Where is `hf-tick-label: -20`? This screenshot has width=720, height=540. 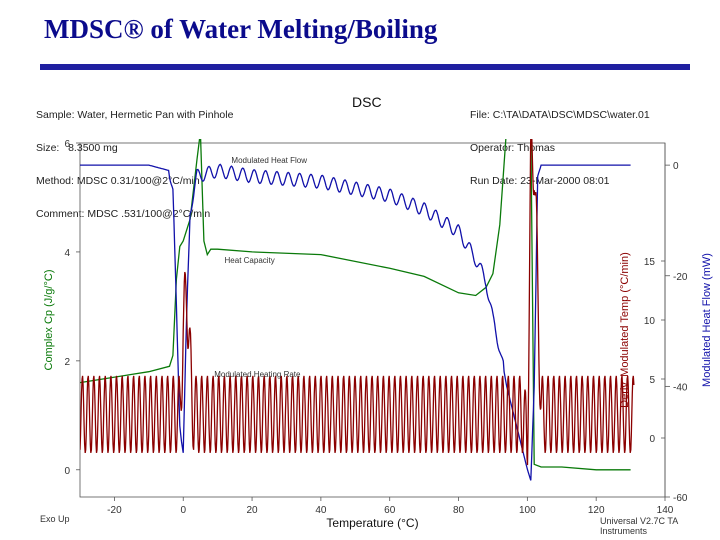
hf-tick-label: -20 is located at coordinates (680, 277).